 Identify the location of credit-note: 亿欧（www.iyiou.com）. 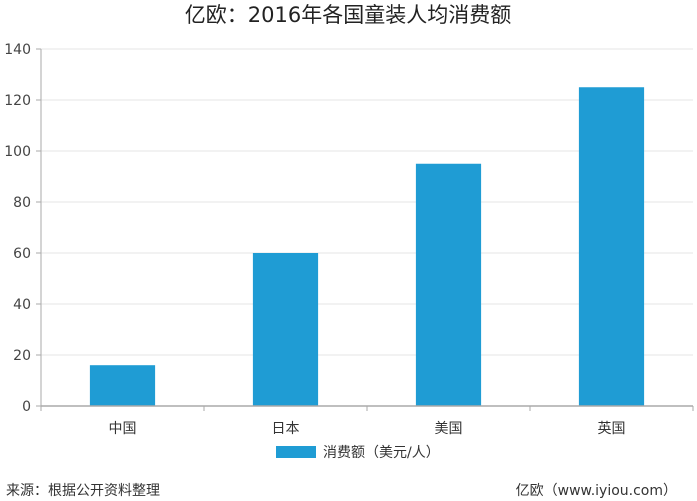
(596, 491).